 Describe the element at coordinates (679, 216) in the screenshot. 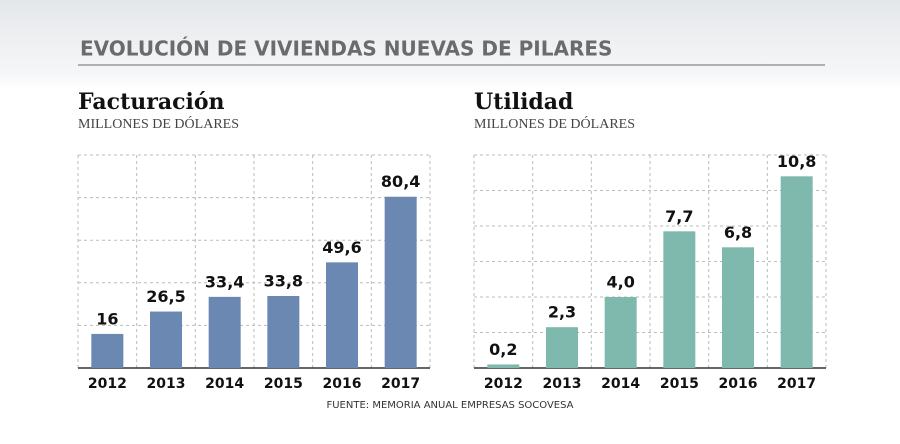

I see `value-label: 7,7` at that location.